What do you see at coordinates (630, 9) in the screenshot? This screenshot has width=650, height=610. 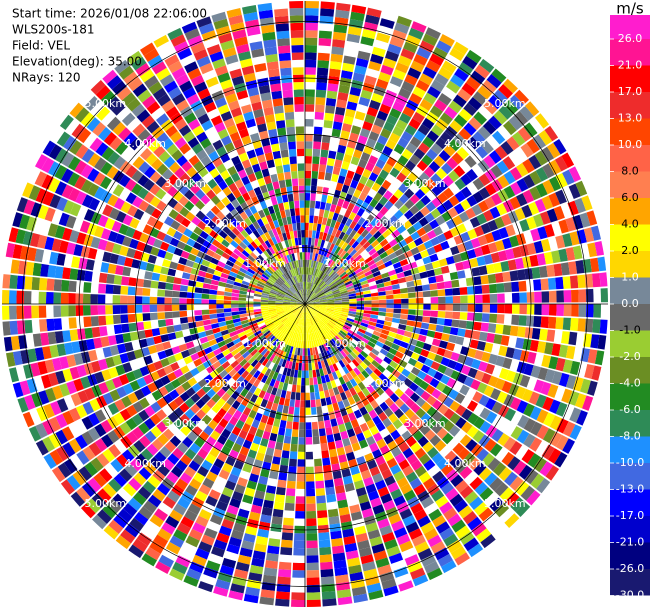 I see `colorbar-unit: m/s` at bounding box center [630, 9].